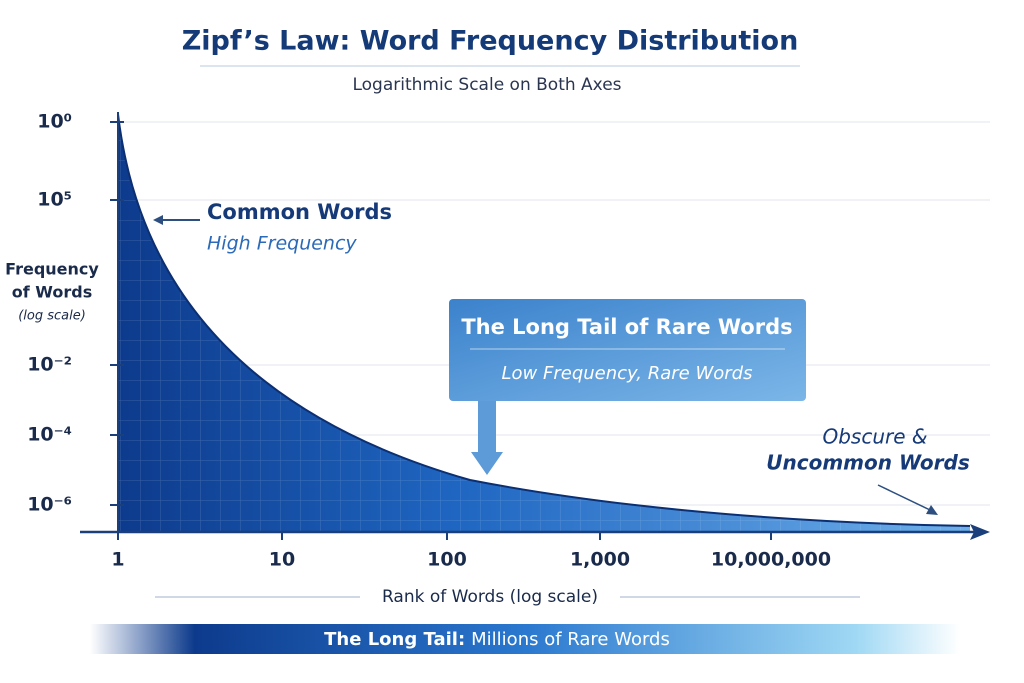  Describe the element at coordinates (49, 505) in the screenshot. I see `y-tick-label: 10⁻⁶` at that location.